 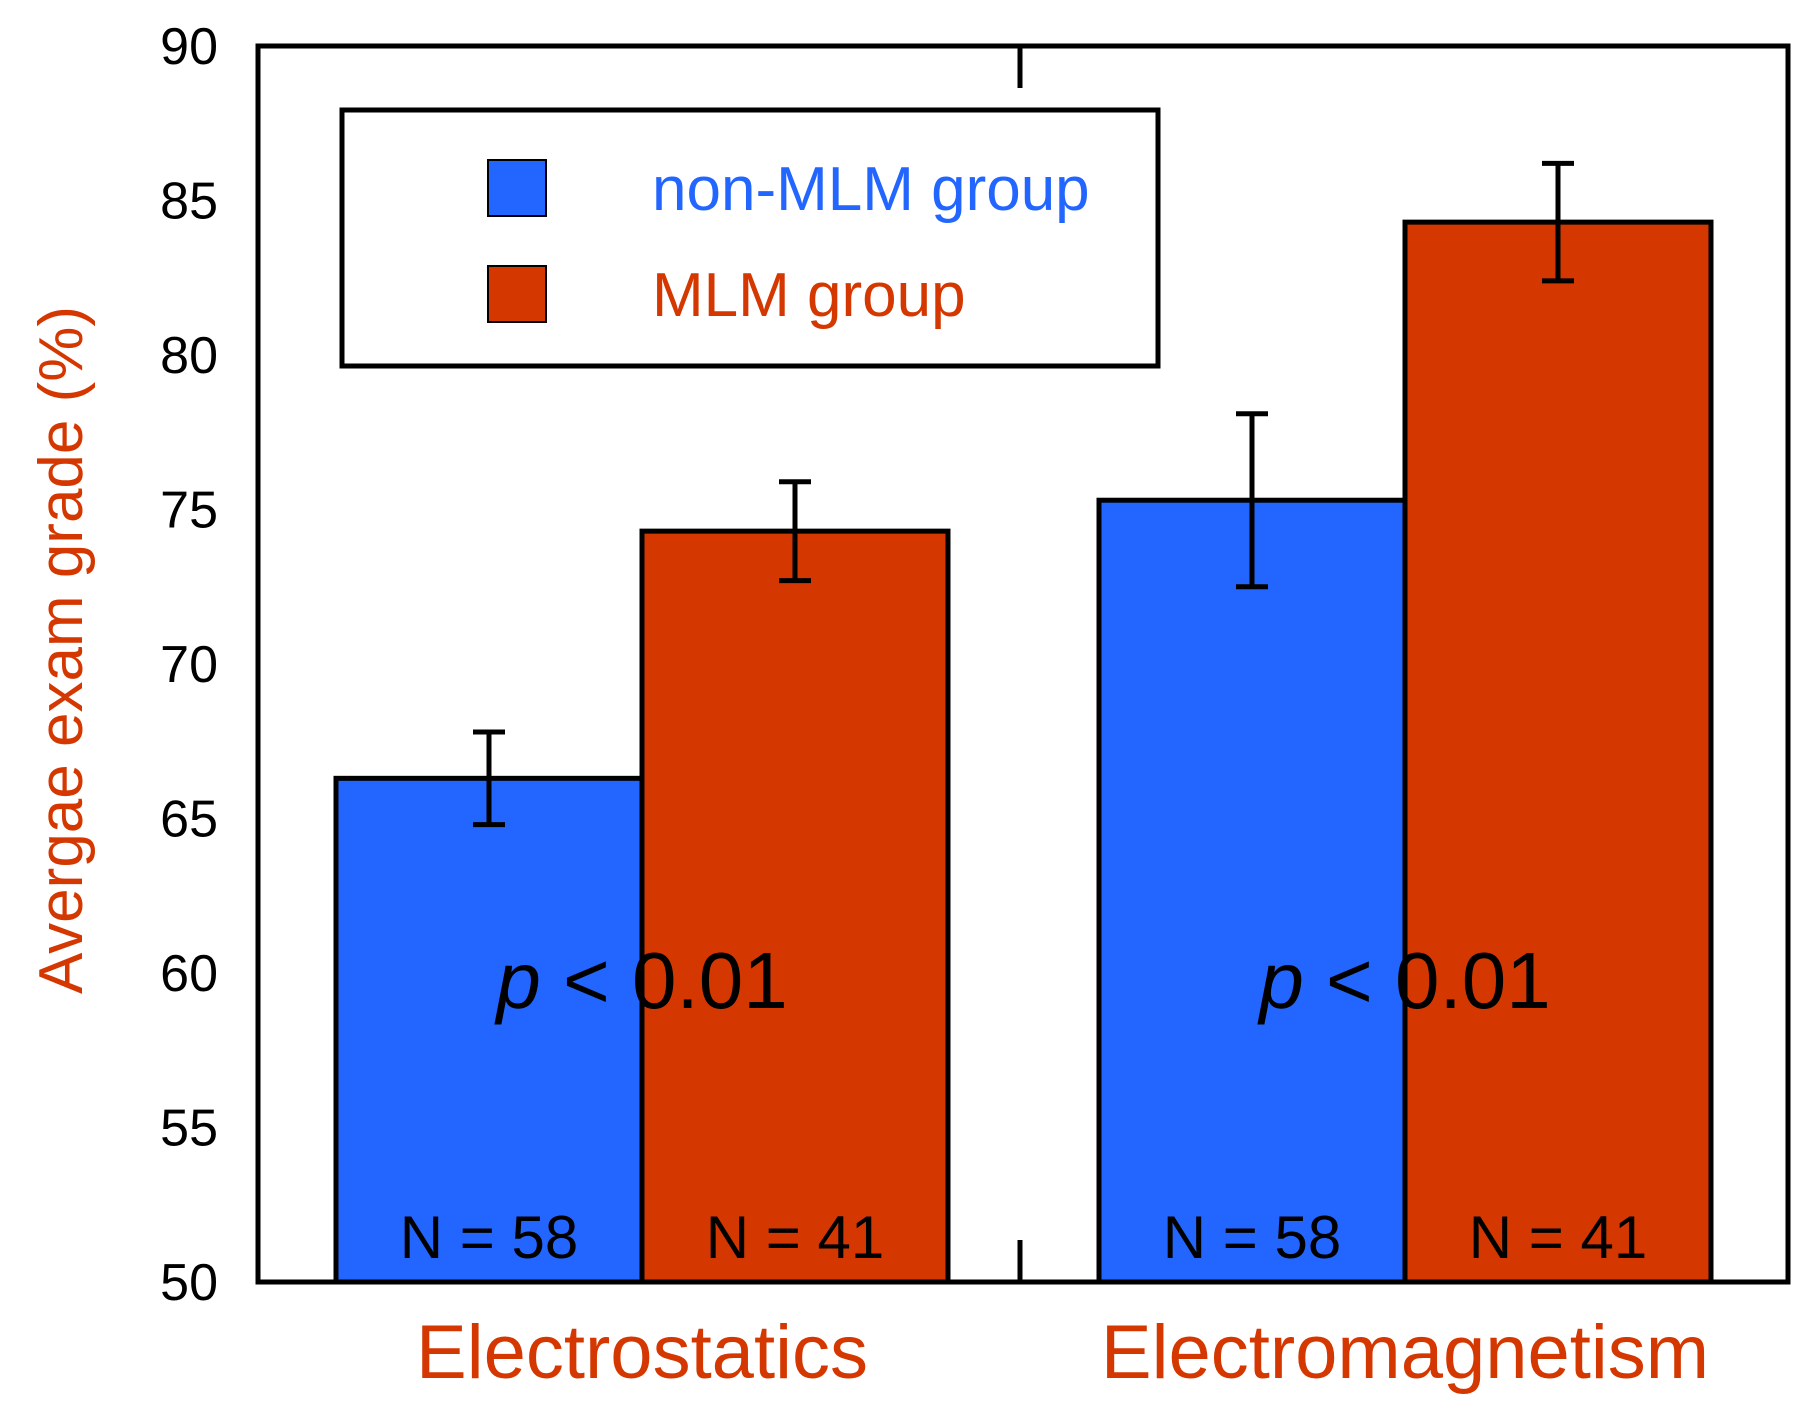 I want to click on y-tick-label-55: 55, so click(x=189, y=1129).